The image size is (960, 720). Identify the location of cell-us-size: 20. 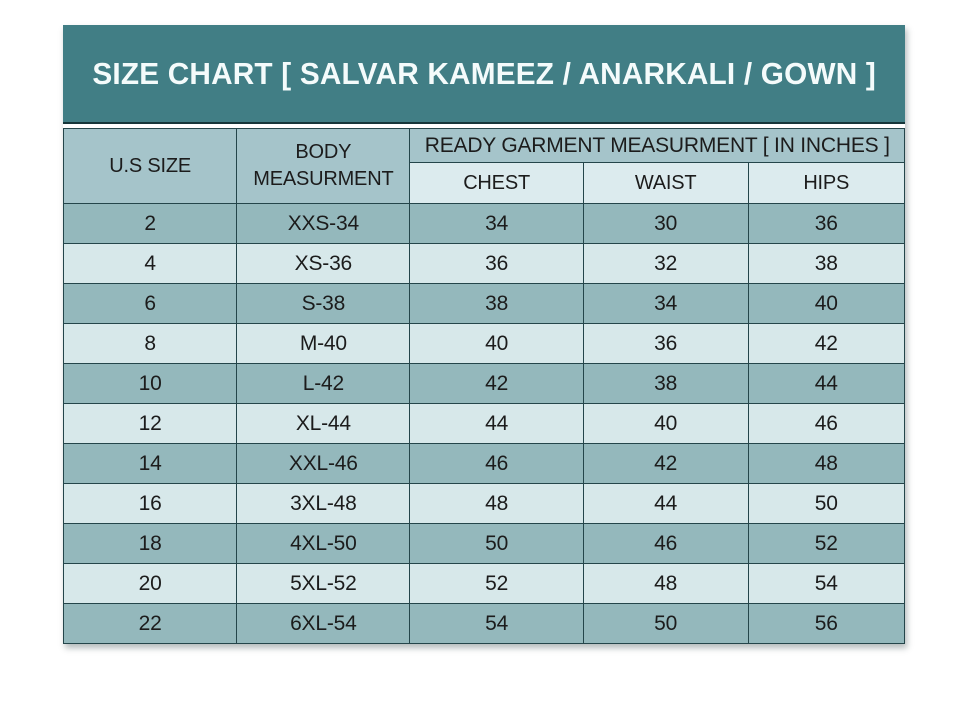
(150, 583).